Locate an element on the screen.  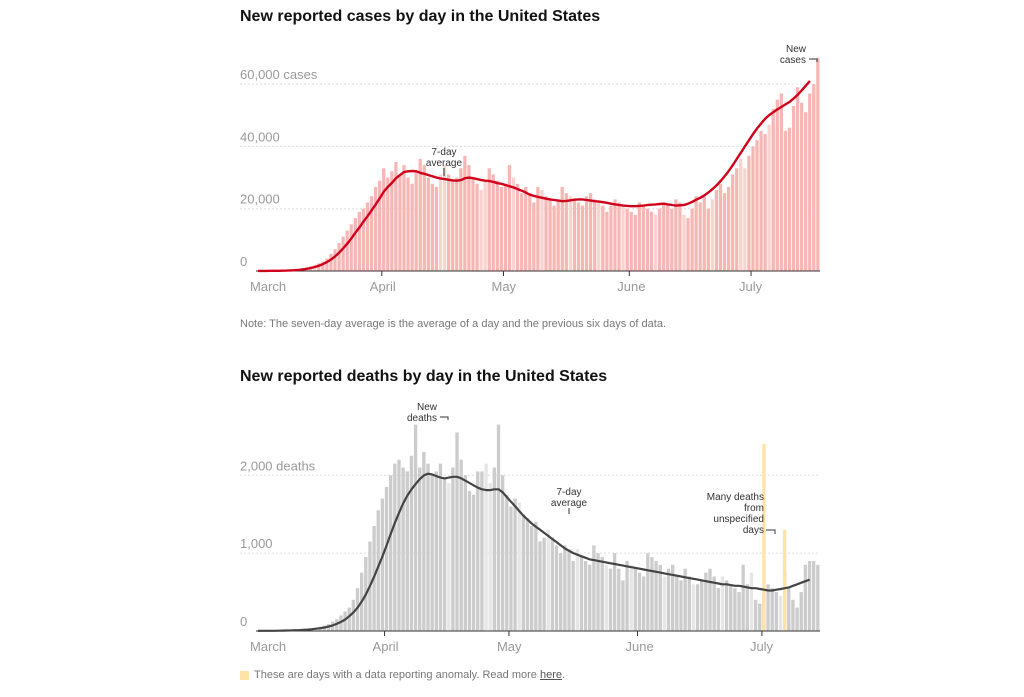
cases-new-pointer is located at coordinates (813, 60).